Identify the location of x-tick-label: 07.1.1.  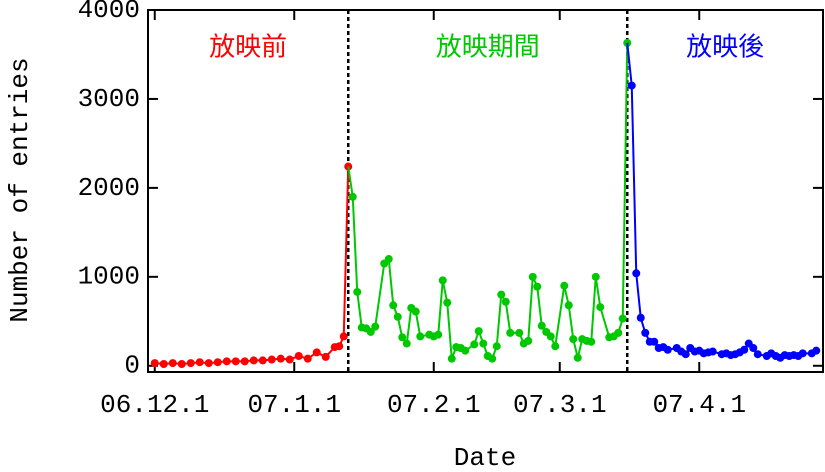
(294, 405).